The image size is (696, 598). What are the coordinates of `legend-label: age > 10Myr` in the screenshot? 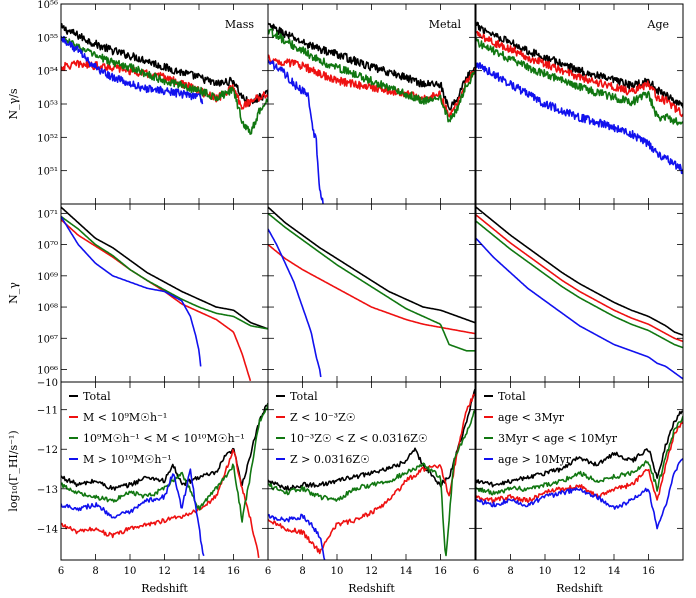 It's located at (535, 459).